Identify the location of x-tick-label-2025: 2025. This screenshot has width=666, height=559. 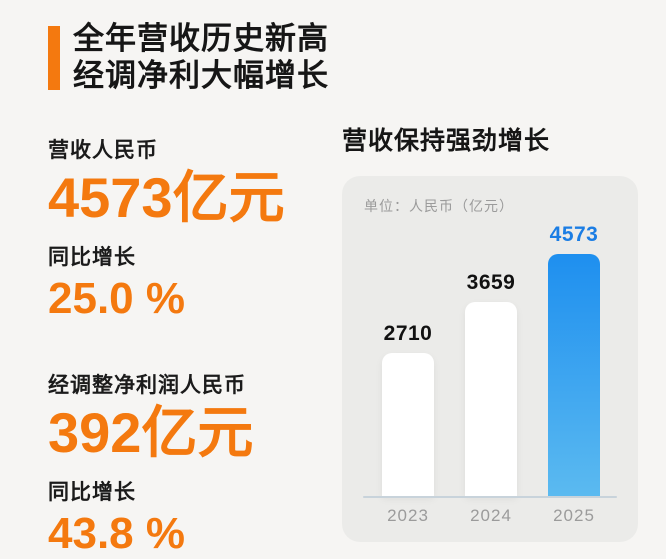
(574, 515).